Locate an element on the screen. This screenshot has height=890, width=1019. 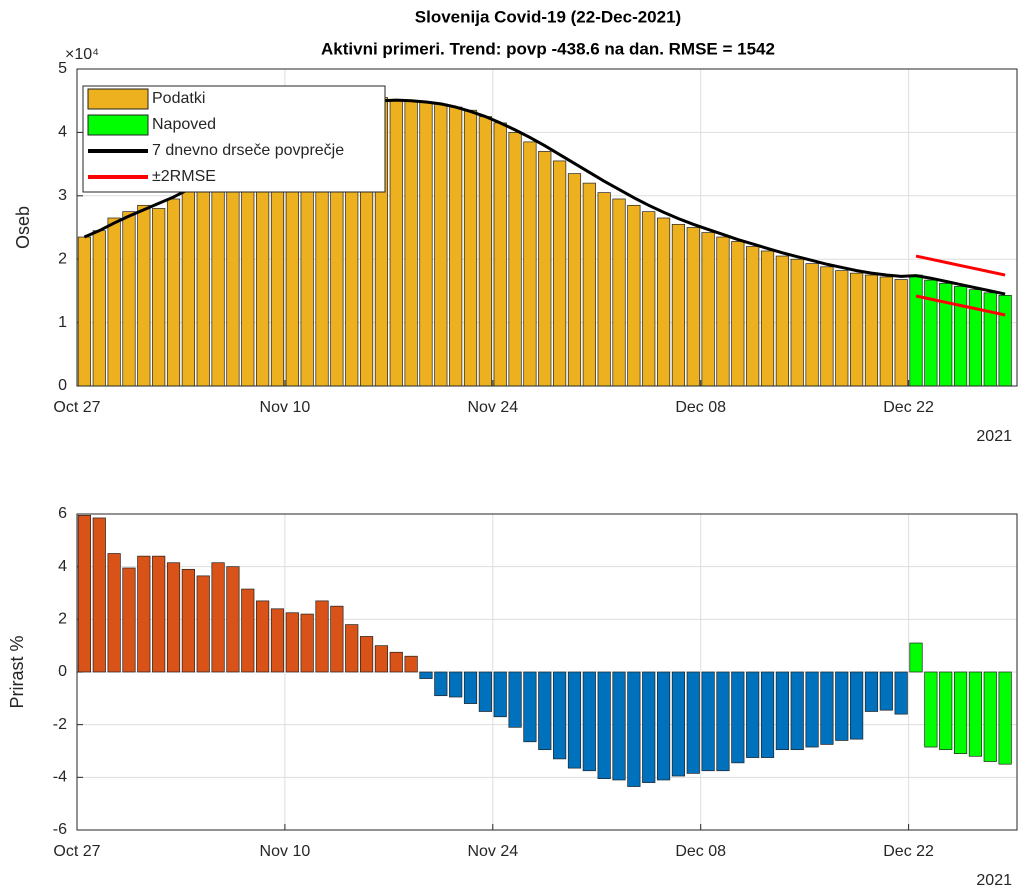
legend-label: Napoved is located at coordinates (184, 124).